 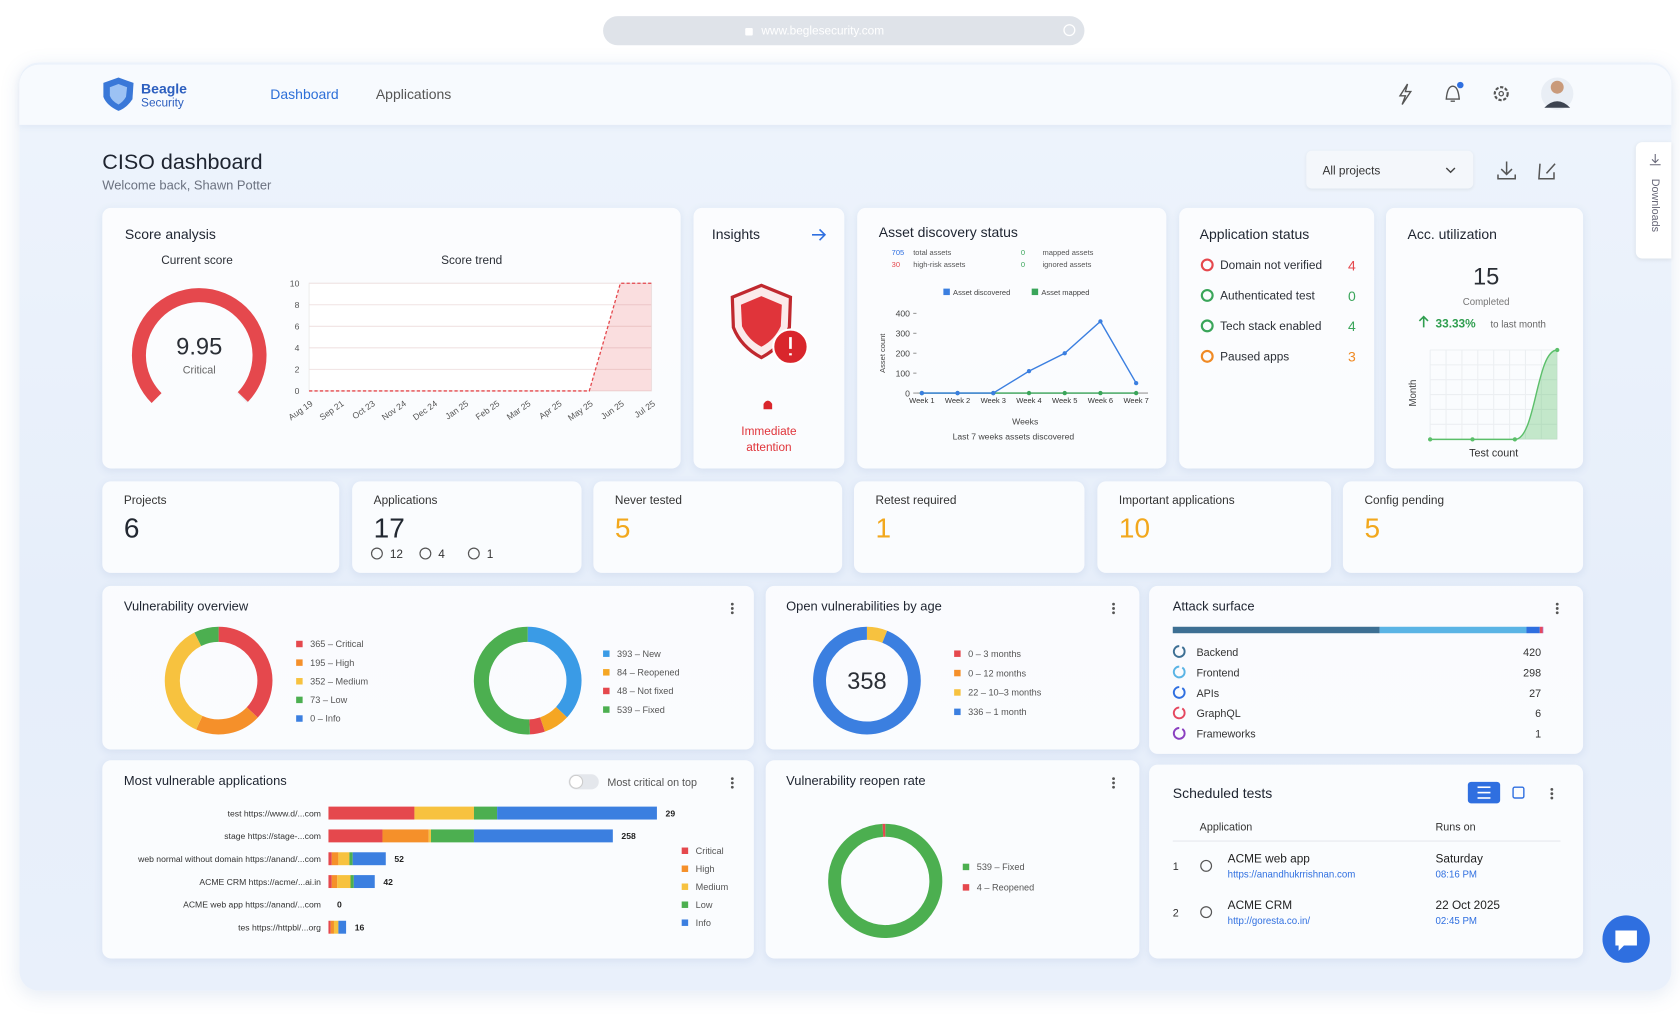 I want to click on panel-title: Acc. utilization, so click(x=1452, y=234).